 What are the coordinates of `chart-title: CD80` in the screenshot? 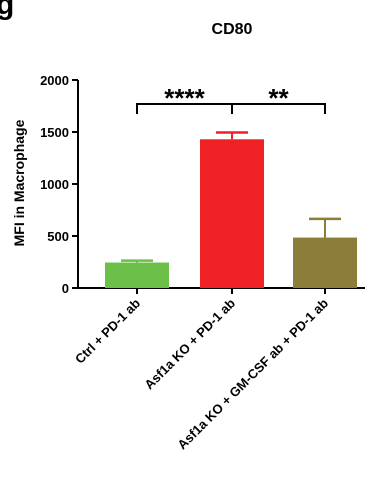 It's located at (232, 29).